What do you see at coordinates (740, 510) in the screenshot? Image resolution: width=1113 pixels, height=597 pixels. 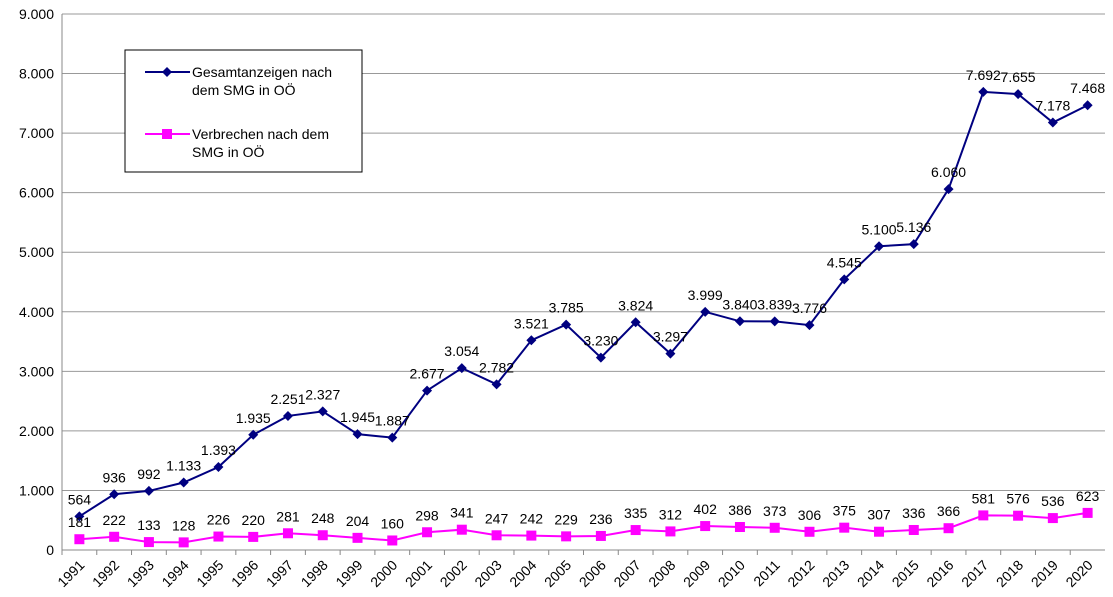 I see `data-label: 386` at bounding box center [740, 510].